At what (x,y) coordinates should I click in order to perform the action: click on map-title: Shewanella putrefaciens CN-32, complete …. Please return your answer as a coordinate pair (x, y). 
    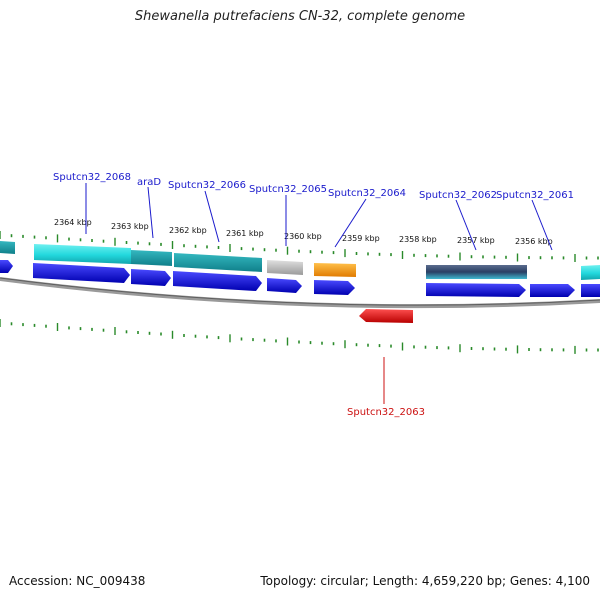
    Looking at the image, I should click on (300, 16).